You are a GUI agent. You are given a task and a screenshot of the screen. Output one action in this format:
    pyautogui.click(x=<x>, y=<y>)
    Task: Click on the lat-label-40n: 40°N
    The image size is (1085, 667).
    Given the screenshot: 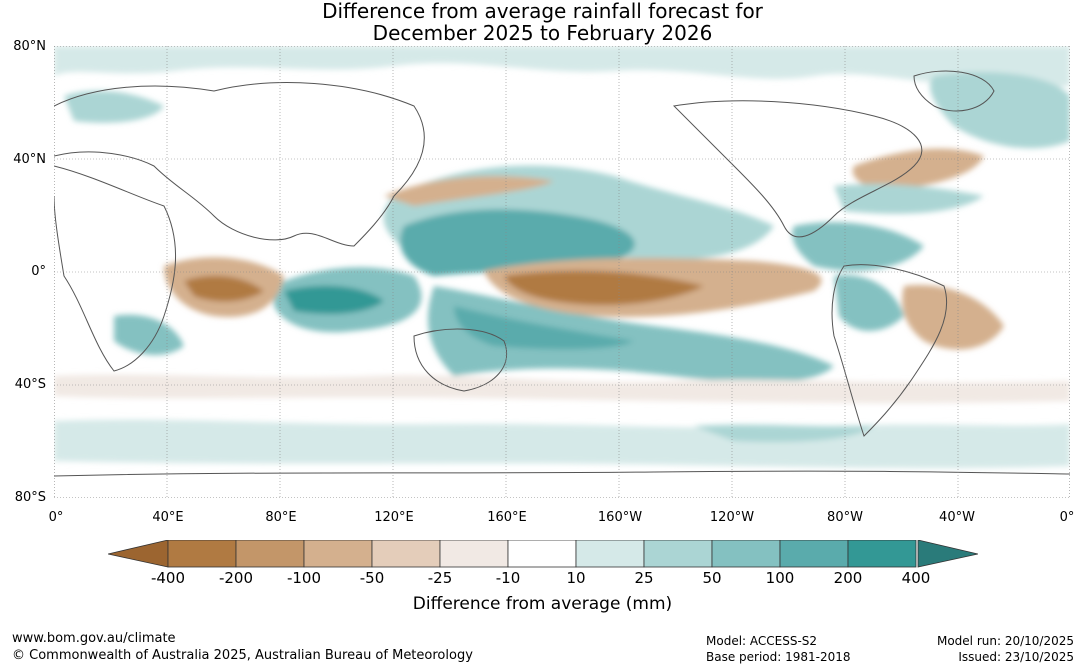 What is the action you would take?
    pyautogui.click(x=29, y=159)
    